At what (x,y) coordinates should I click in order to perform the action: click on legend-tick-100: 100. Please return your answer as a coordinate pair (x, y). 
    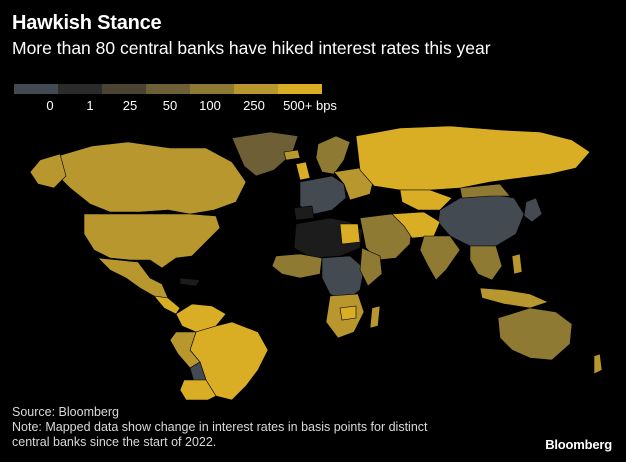
    Looking at the image, I should click on (210, 105).